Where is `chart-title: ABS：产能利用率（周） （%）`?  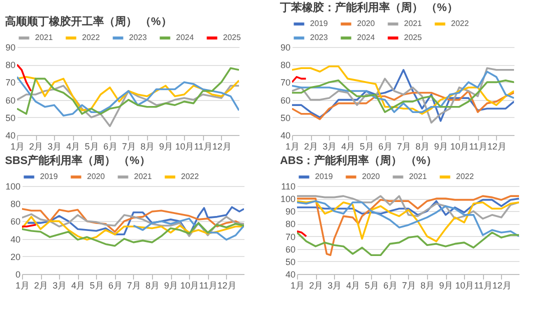 chart-title: ABS：产能利用率（周） （%） is located at coordinates (359, 160).